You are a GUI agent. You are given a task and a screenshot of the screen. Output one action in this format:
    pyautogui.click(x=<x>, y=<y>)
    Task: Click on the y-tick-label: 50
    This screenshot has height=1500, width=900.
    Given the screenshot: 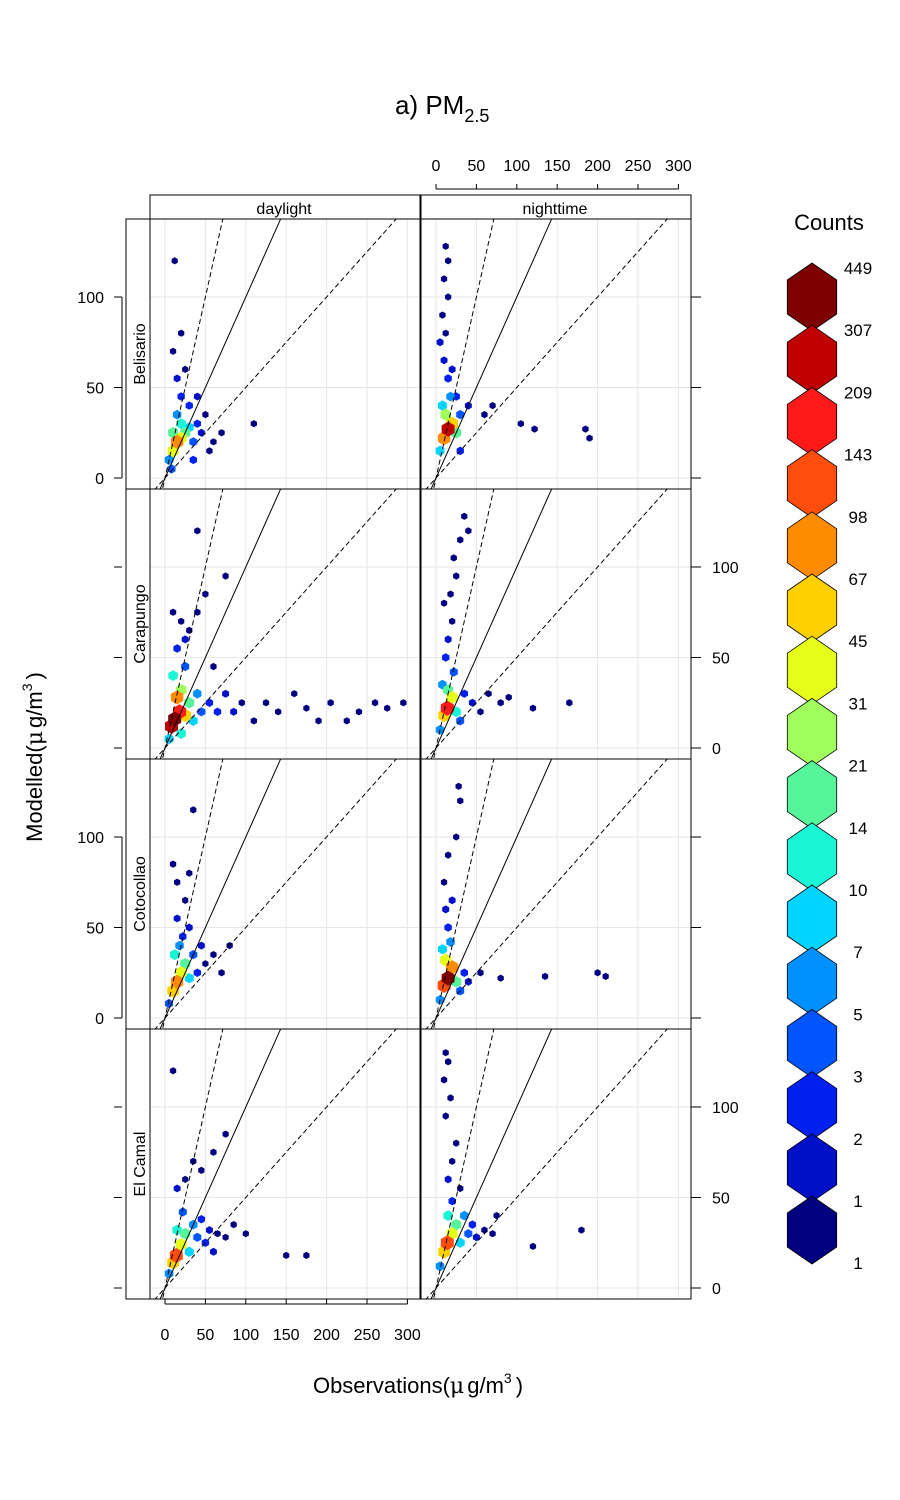 What is the action you would take?
    pyautogui.click(x=721, y=659)
    